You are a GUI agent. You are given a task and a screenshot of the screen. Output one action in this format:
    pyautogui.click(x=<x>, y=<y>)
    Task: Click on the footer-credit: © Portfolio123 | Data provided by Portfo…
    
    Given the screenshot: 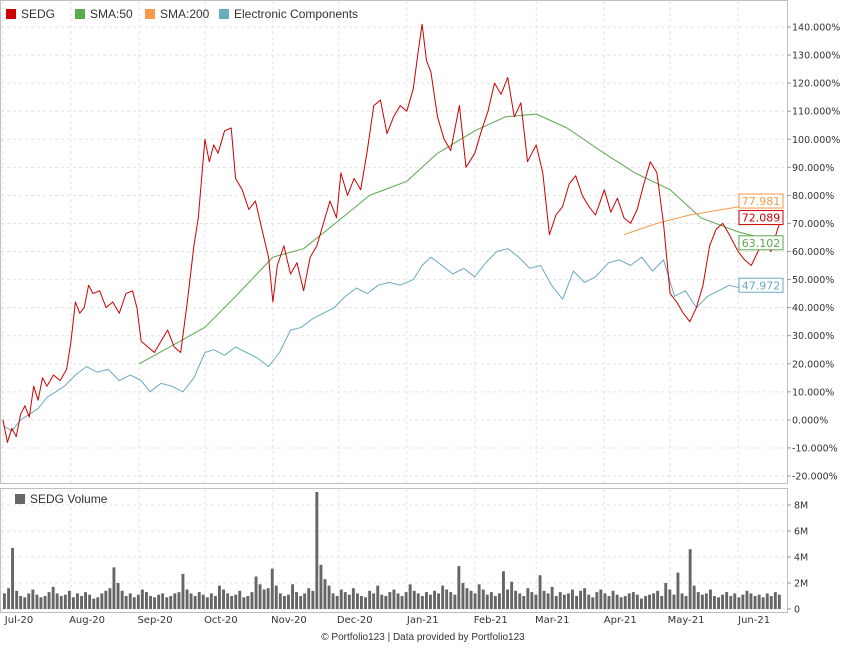 What is the action you would take?
    pyautogui.click(x=423, y=637)
    